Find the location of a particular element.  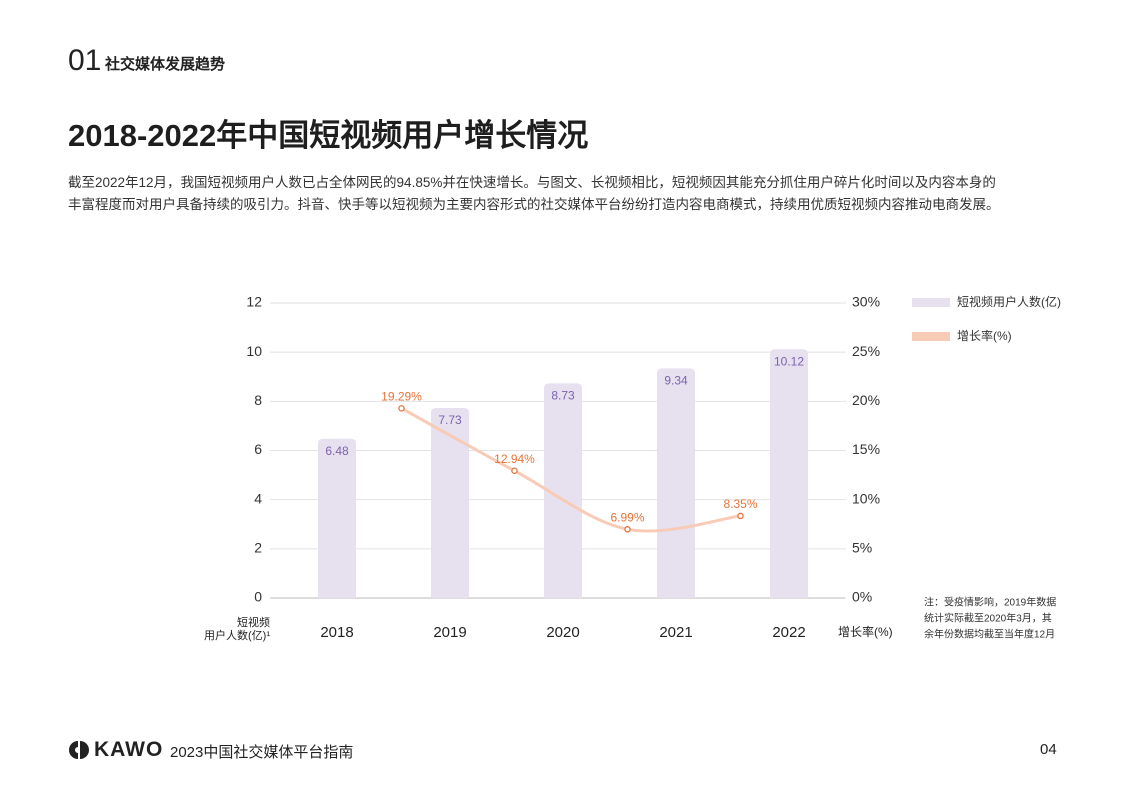

bar-value-label: 8.73 is located at coordinates (563, 396).